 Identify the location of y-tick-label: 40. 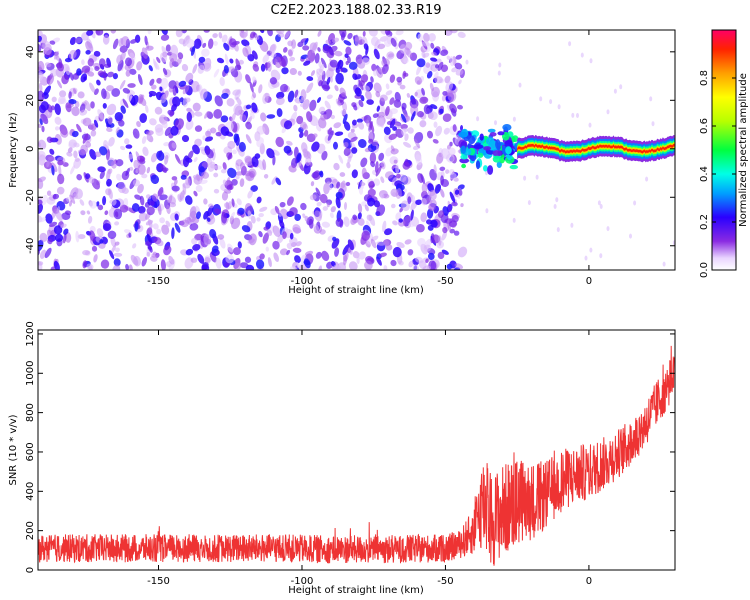
(30, 51).